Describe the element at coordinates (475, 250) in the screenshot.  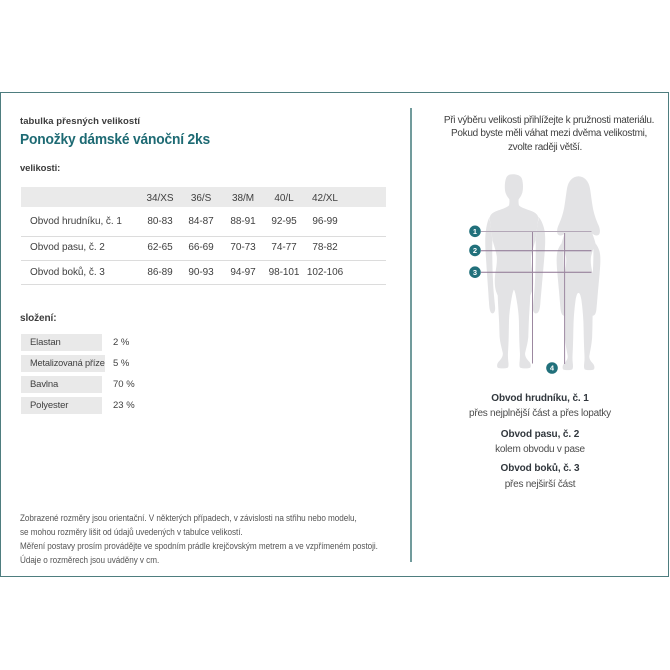
I see `svg-text: 2` at that location.